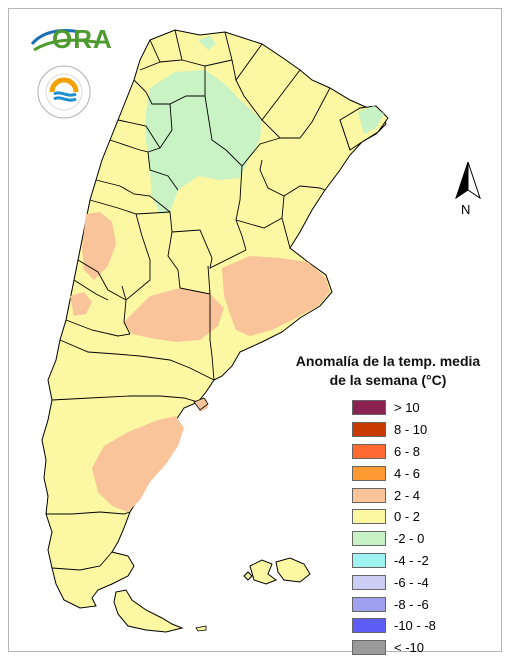 Image resolution: width=510 pixels, height=660 pixels. Describe the element at coordinates (466, 209) in the screenshot. I see `north-label: N` at that location.